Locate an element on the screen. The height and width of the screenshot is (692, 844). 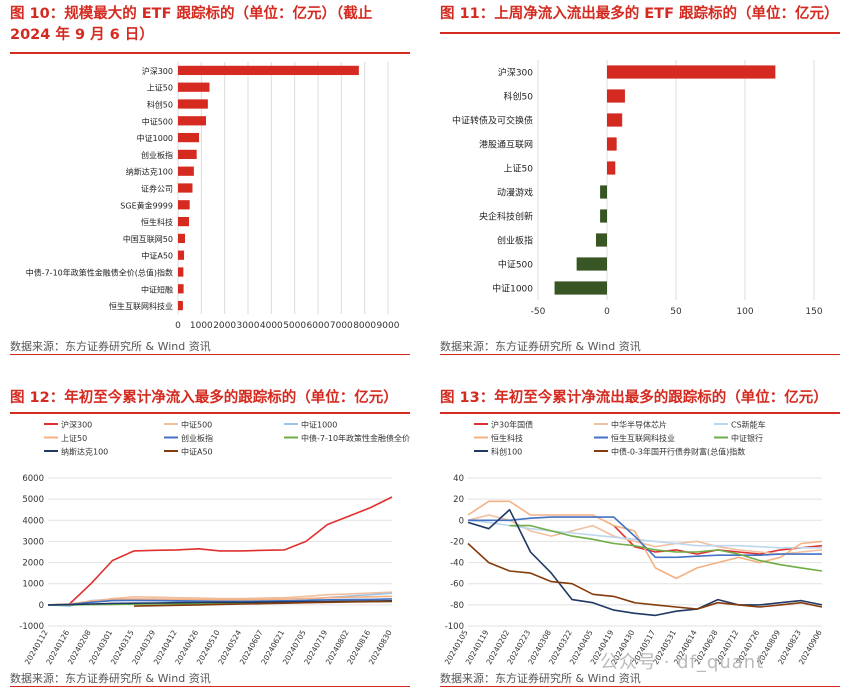
y-tick-label: 3000 is located at coordinates (33, 542).